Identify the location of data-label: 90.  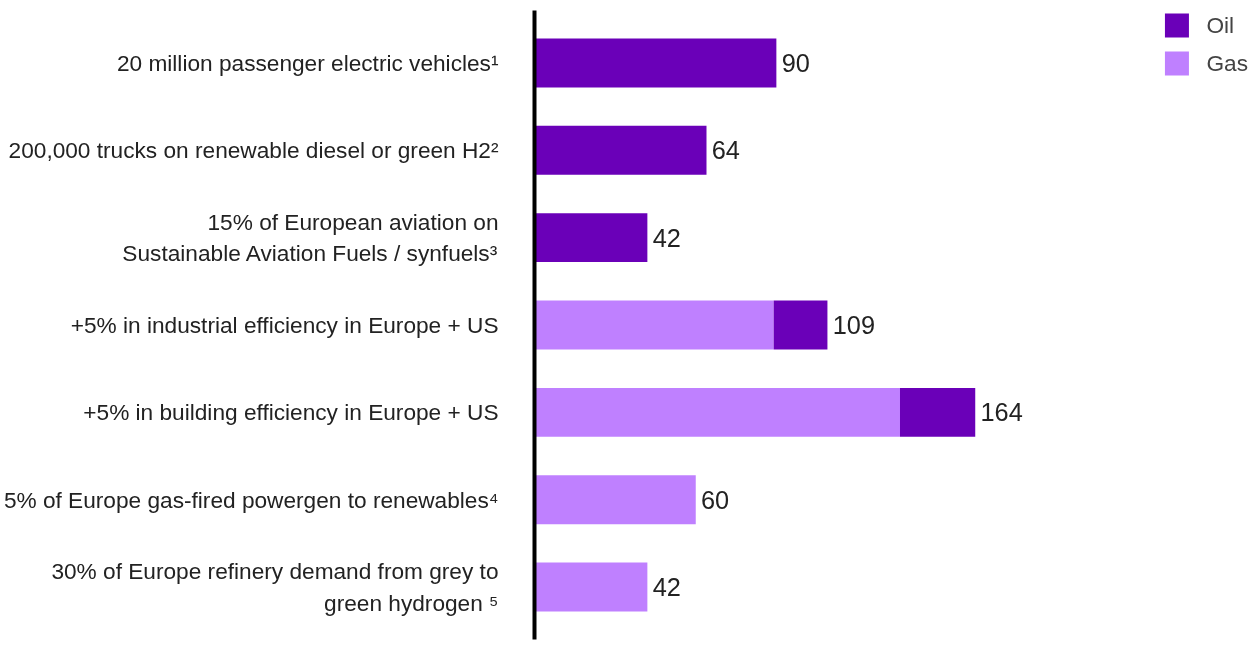
(795, 62).